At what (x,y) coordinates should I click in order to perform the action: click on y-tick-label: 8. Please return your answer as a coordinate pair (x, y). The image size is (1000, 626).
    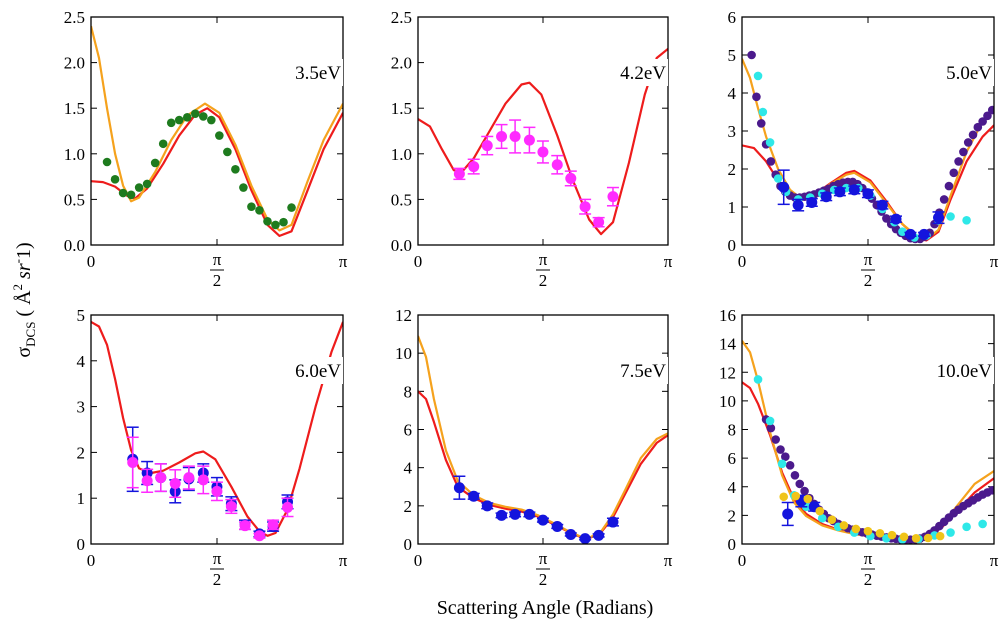
    Looking at the image, I should click on (732, 430).